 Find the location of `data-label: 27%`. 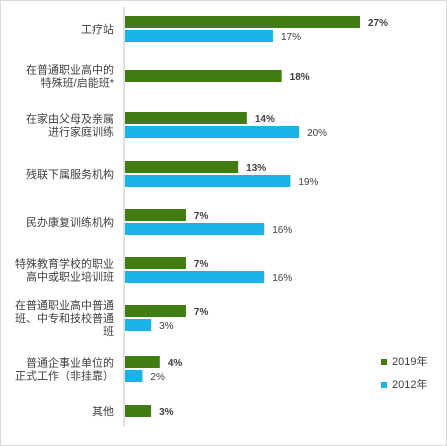

data-label: 27% is located at coordinates (378, 23).